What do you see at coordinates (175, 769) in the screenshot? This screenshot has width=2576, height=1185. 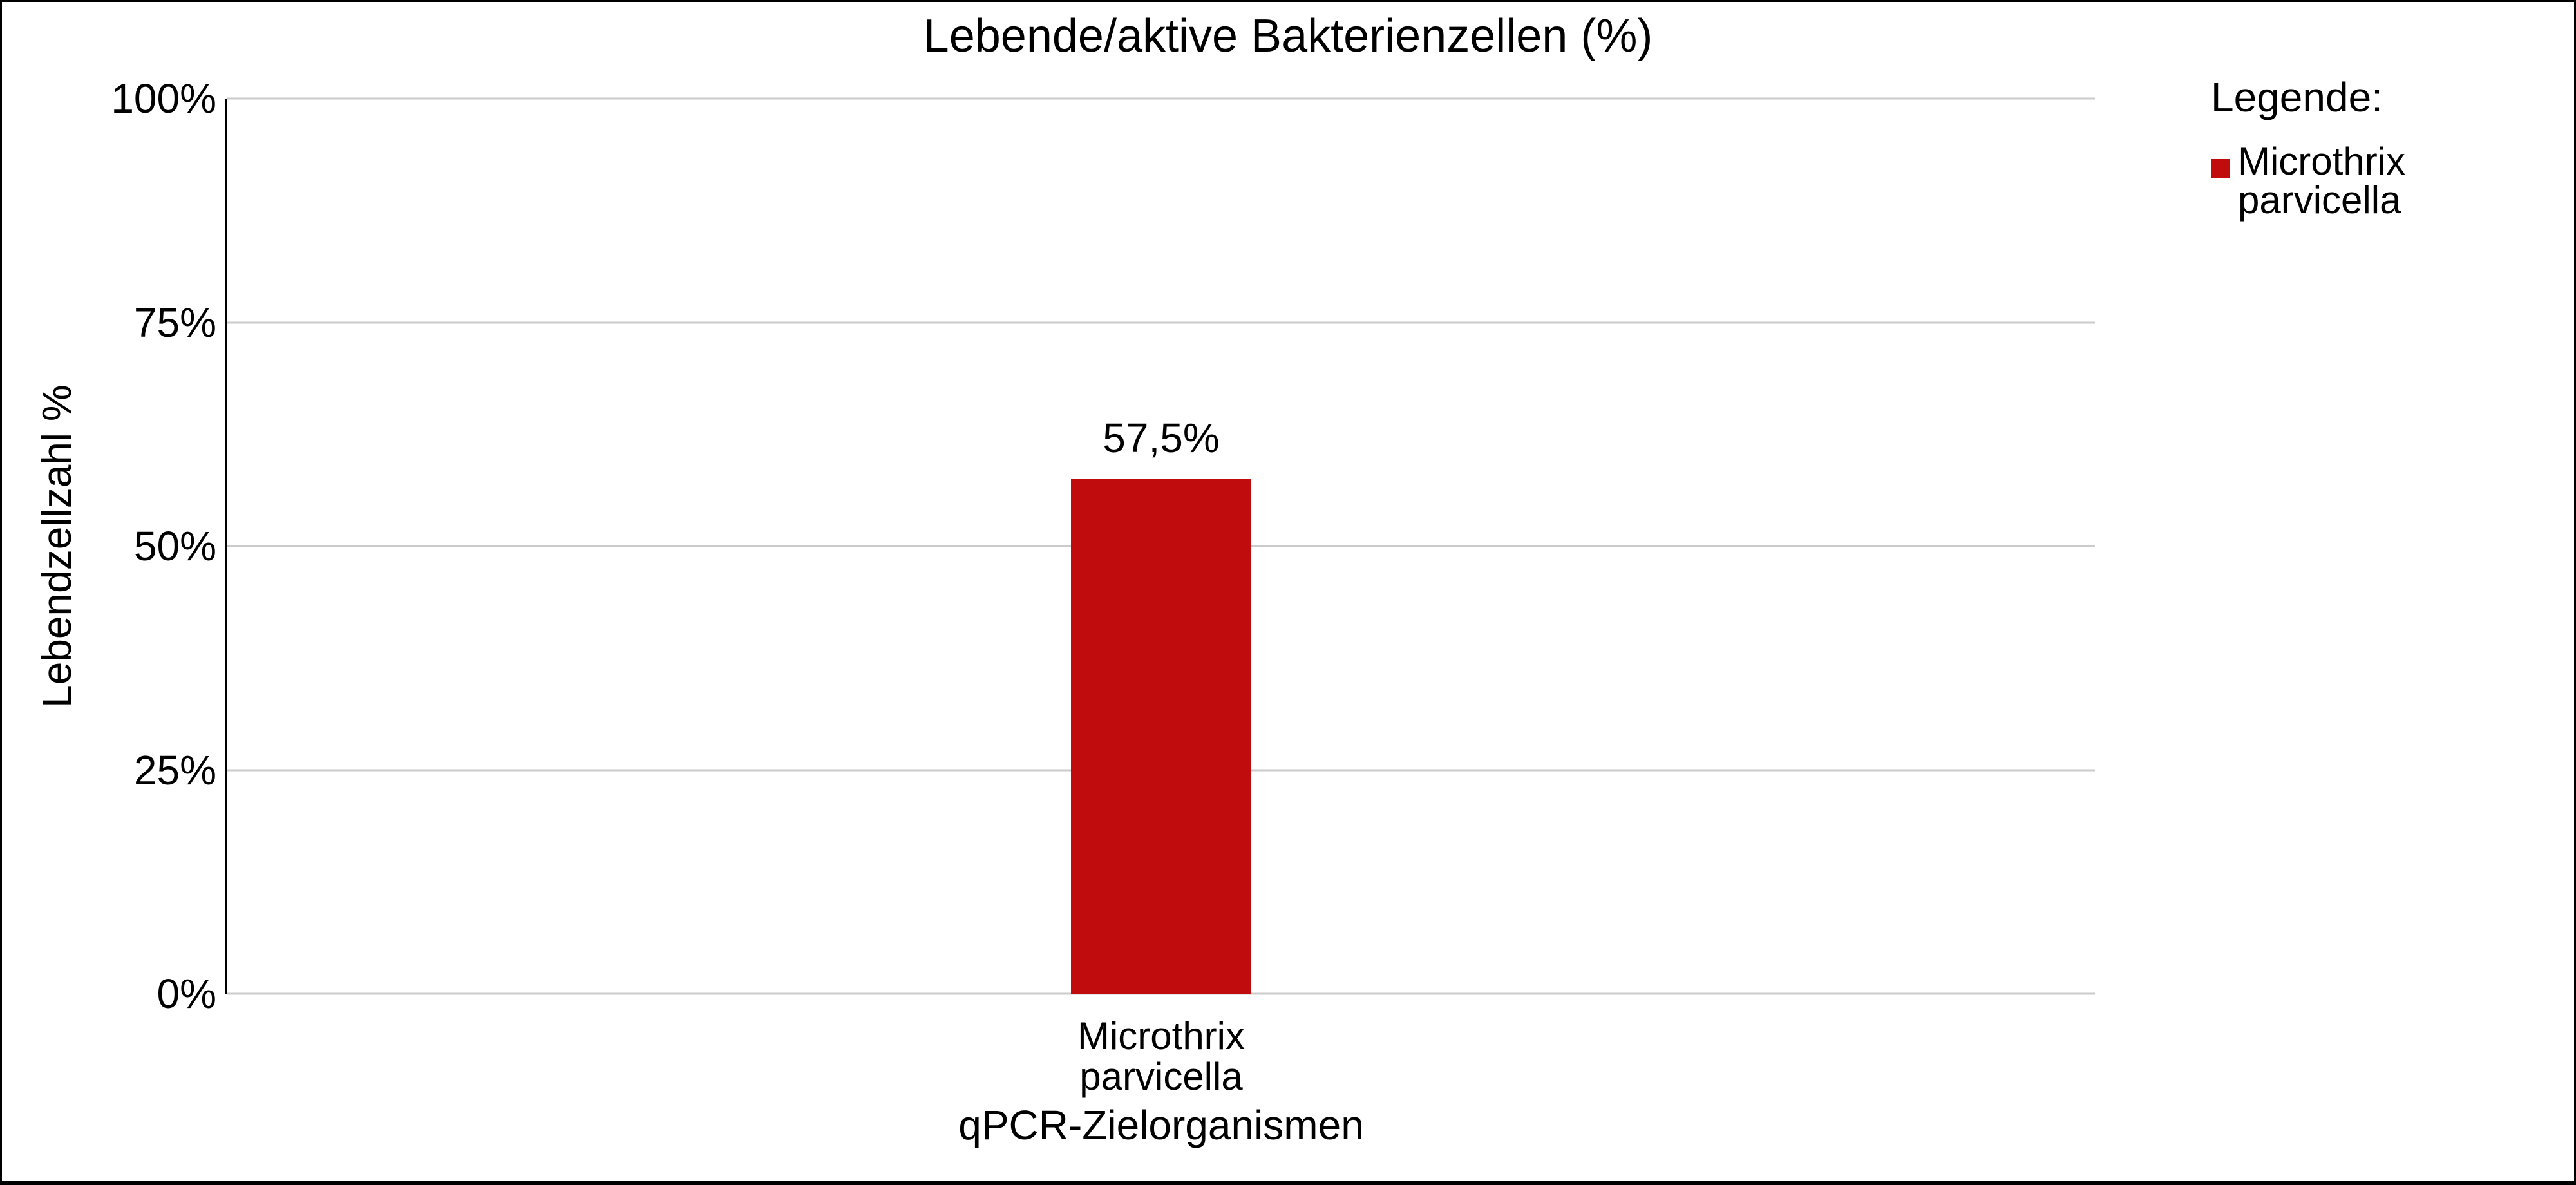 I see `y-tick-25: 25%` at bounding box center [175, 769].